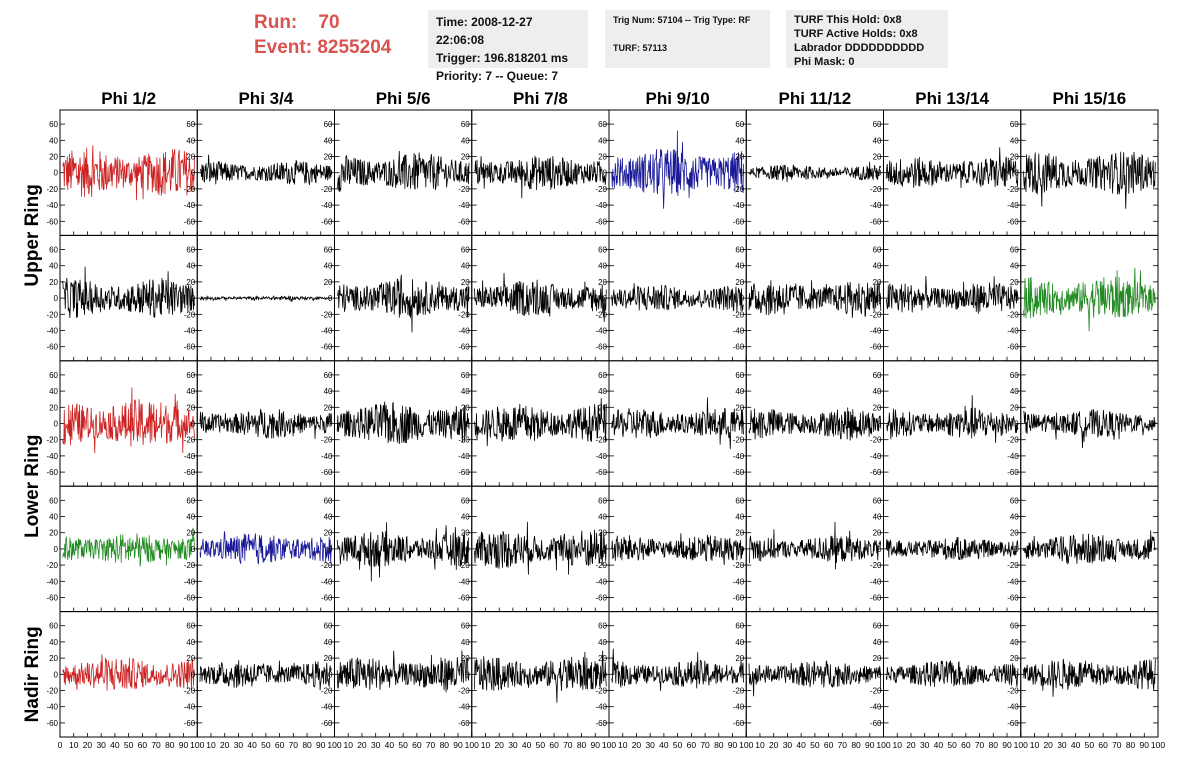 The image size is (1196, 772). What do you see at coordinates (719, 745) in the screenshot?
I see `x-tick-label: 80` at bounding box center [719, 745].